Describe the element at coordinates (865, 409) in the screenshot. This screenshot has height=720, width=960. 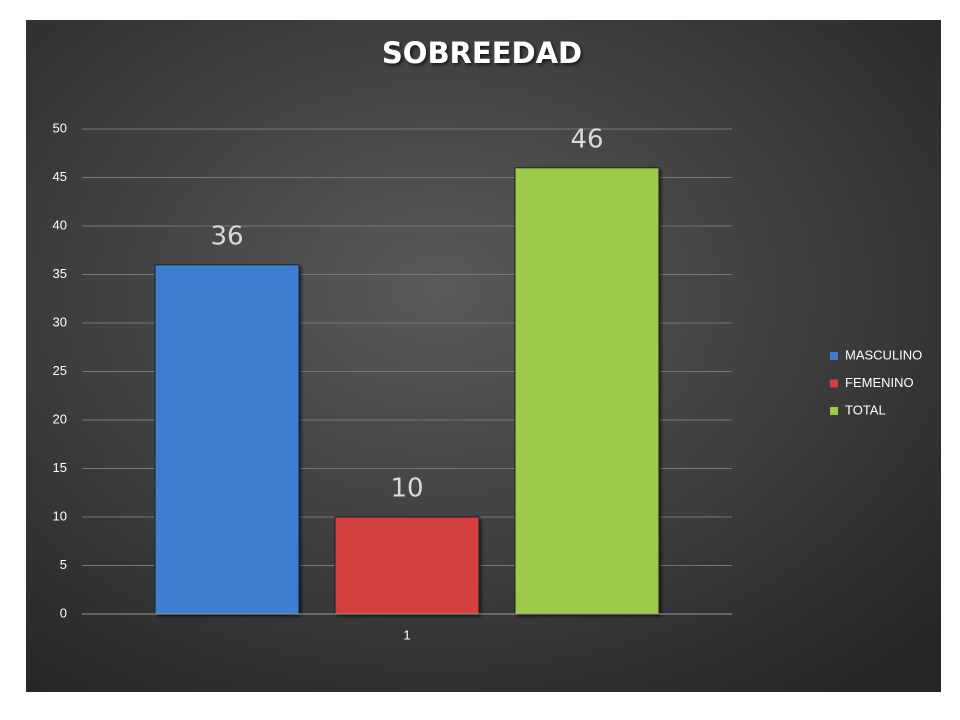
I see `legend-label: TOTAL` at that location.